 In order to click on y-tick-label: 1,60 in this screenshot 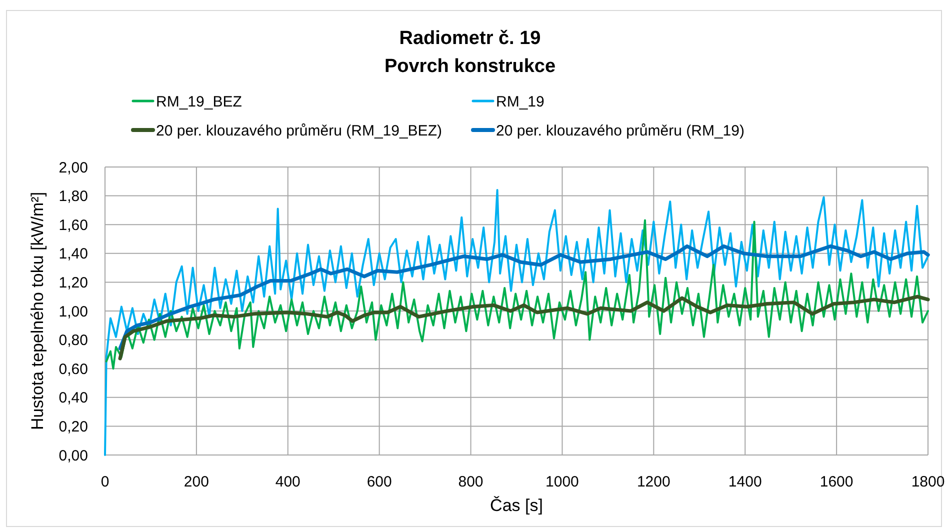, I will do `click(73, 225)`.